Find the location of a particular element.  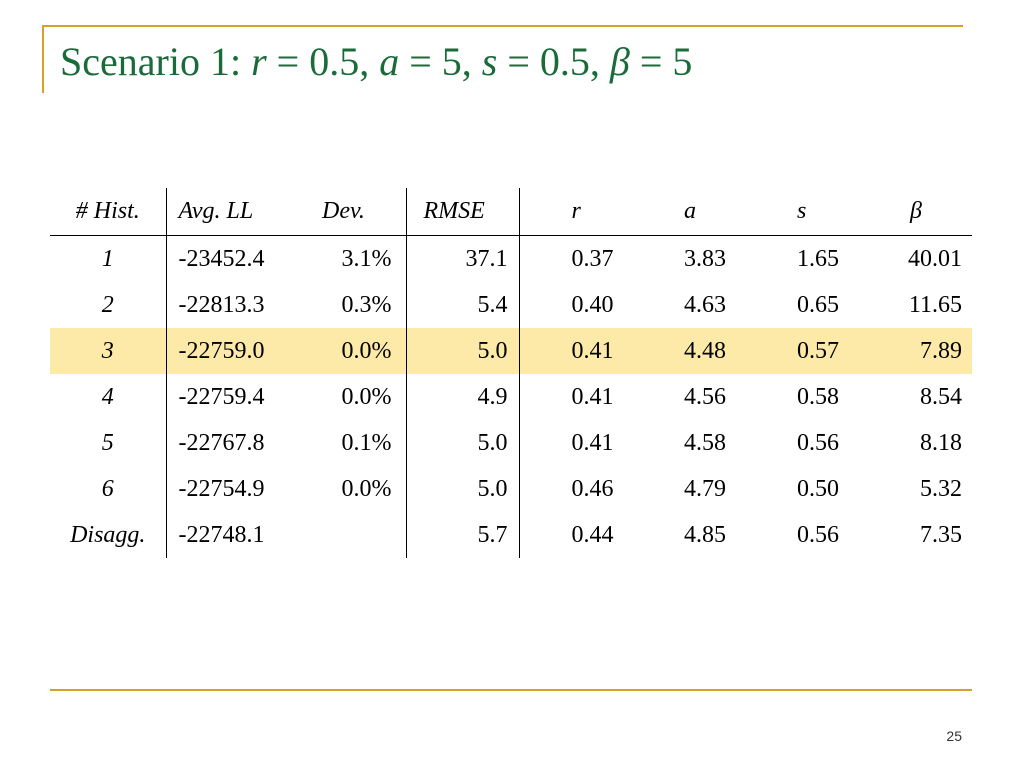

title-part: = 5 is located at coordinates (661, 61).